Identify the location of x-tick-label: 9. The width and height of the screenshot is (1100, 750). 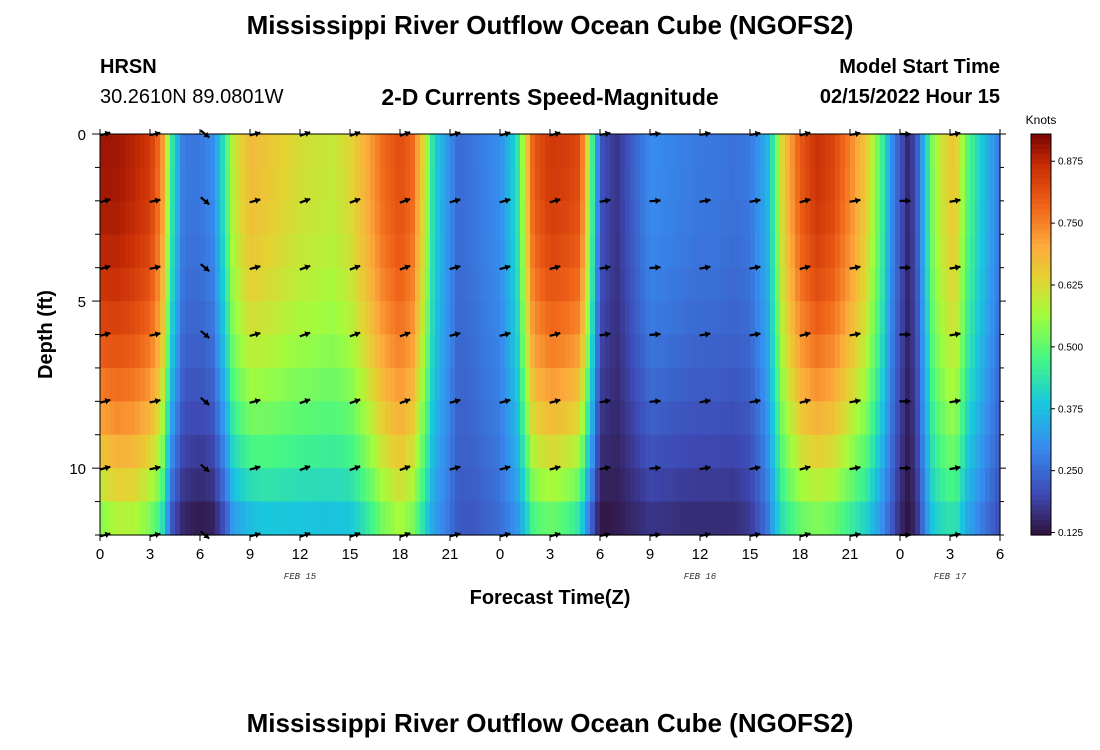
(250, 554).